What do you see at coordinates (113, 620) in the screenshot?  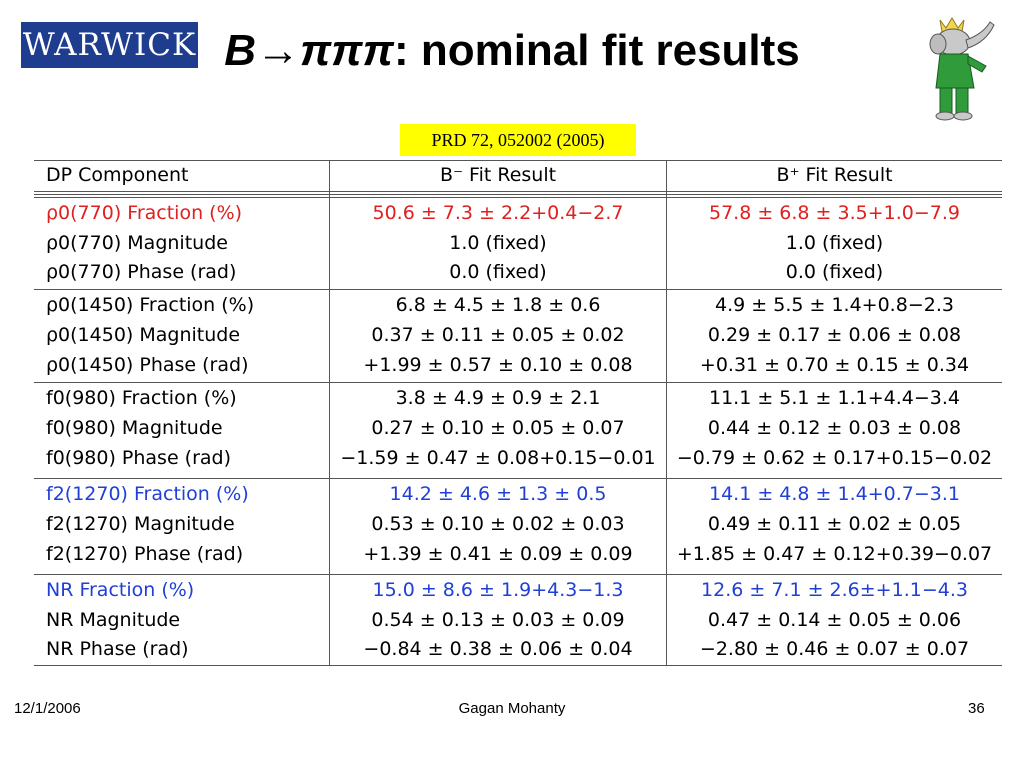 I see `row-label: NR Magnitude` at bounding box center [113, 620].